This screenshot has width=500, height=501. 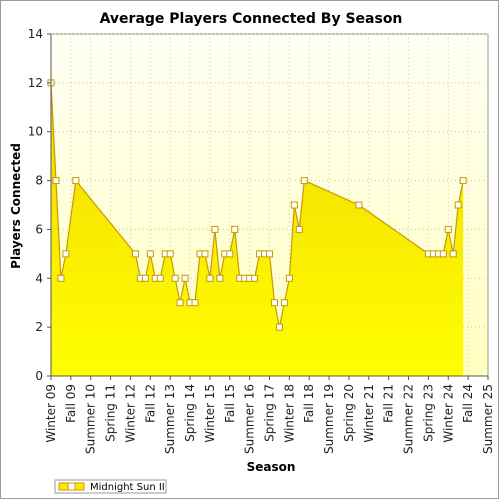 What do you see at coordinates (16, 206) in the screenshot?
I see `y-axis-title: Players Connected` at bounding box center [16, 206].